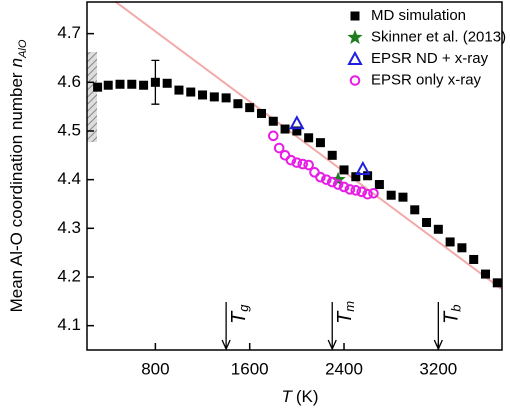 The image size is (510, 413). What do you see at coordinates (155, 368) in the screenshot?
I see `x-tick-label: 800` at bounding box center [155, 368].